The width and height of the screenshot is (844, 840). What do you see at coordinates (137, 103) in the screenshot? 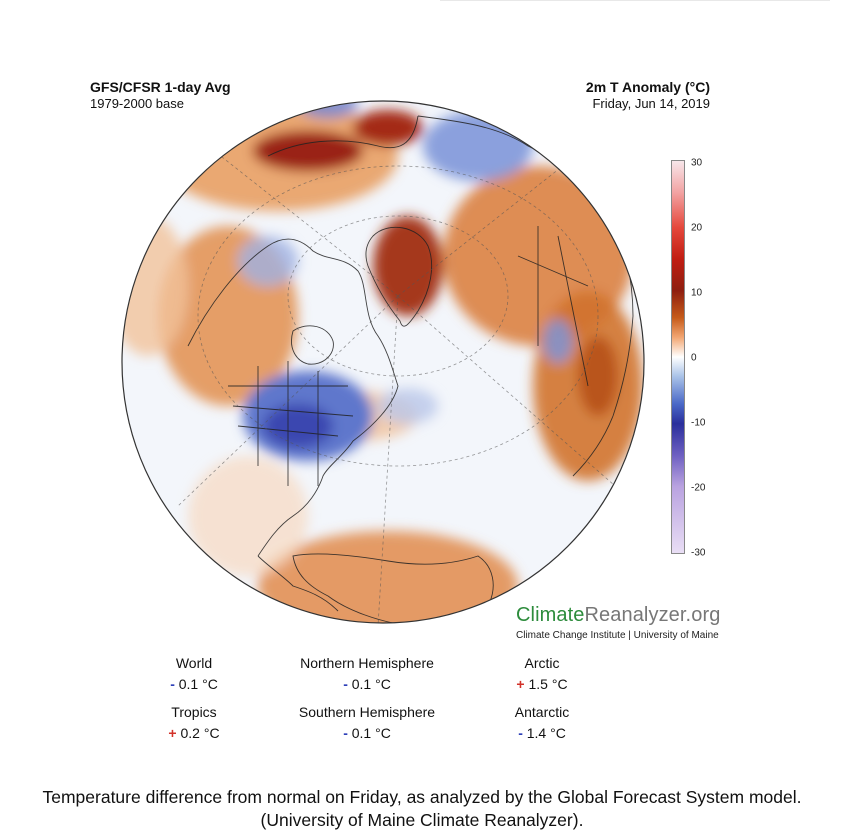
I see `baseline-label: 1979-2000 base` at bounding box center [137, 103].